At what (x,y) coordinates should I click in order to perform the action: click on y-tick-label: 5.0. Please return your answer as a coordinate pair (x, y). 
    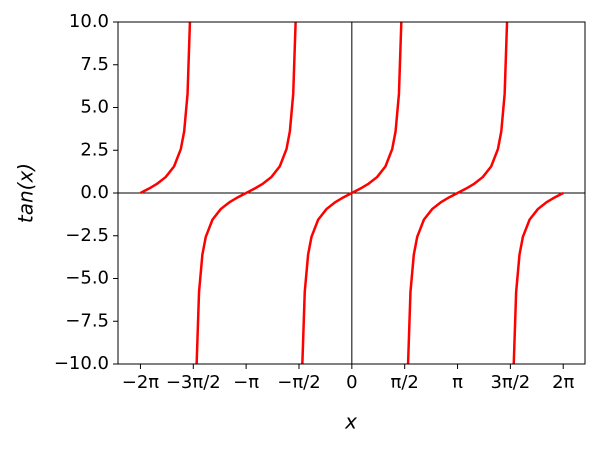
    Looking at the image, I should click on (94, 107).